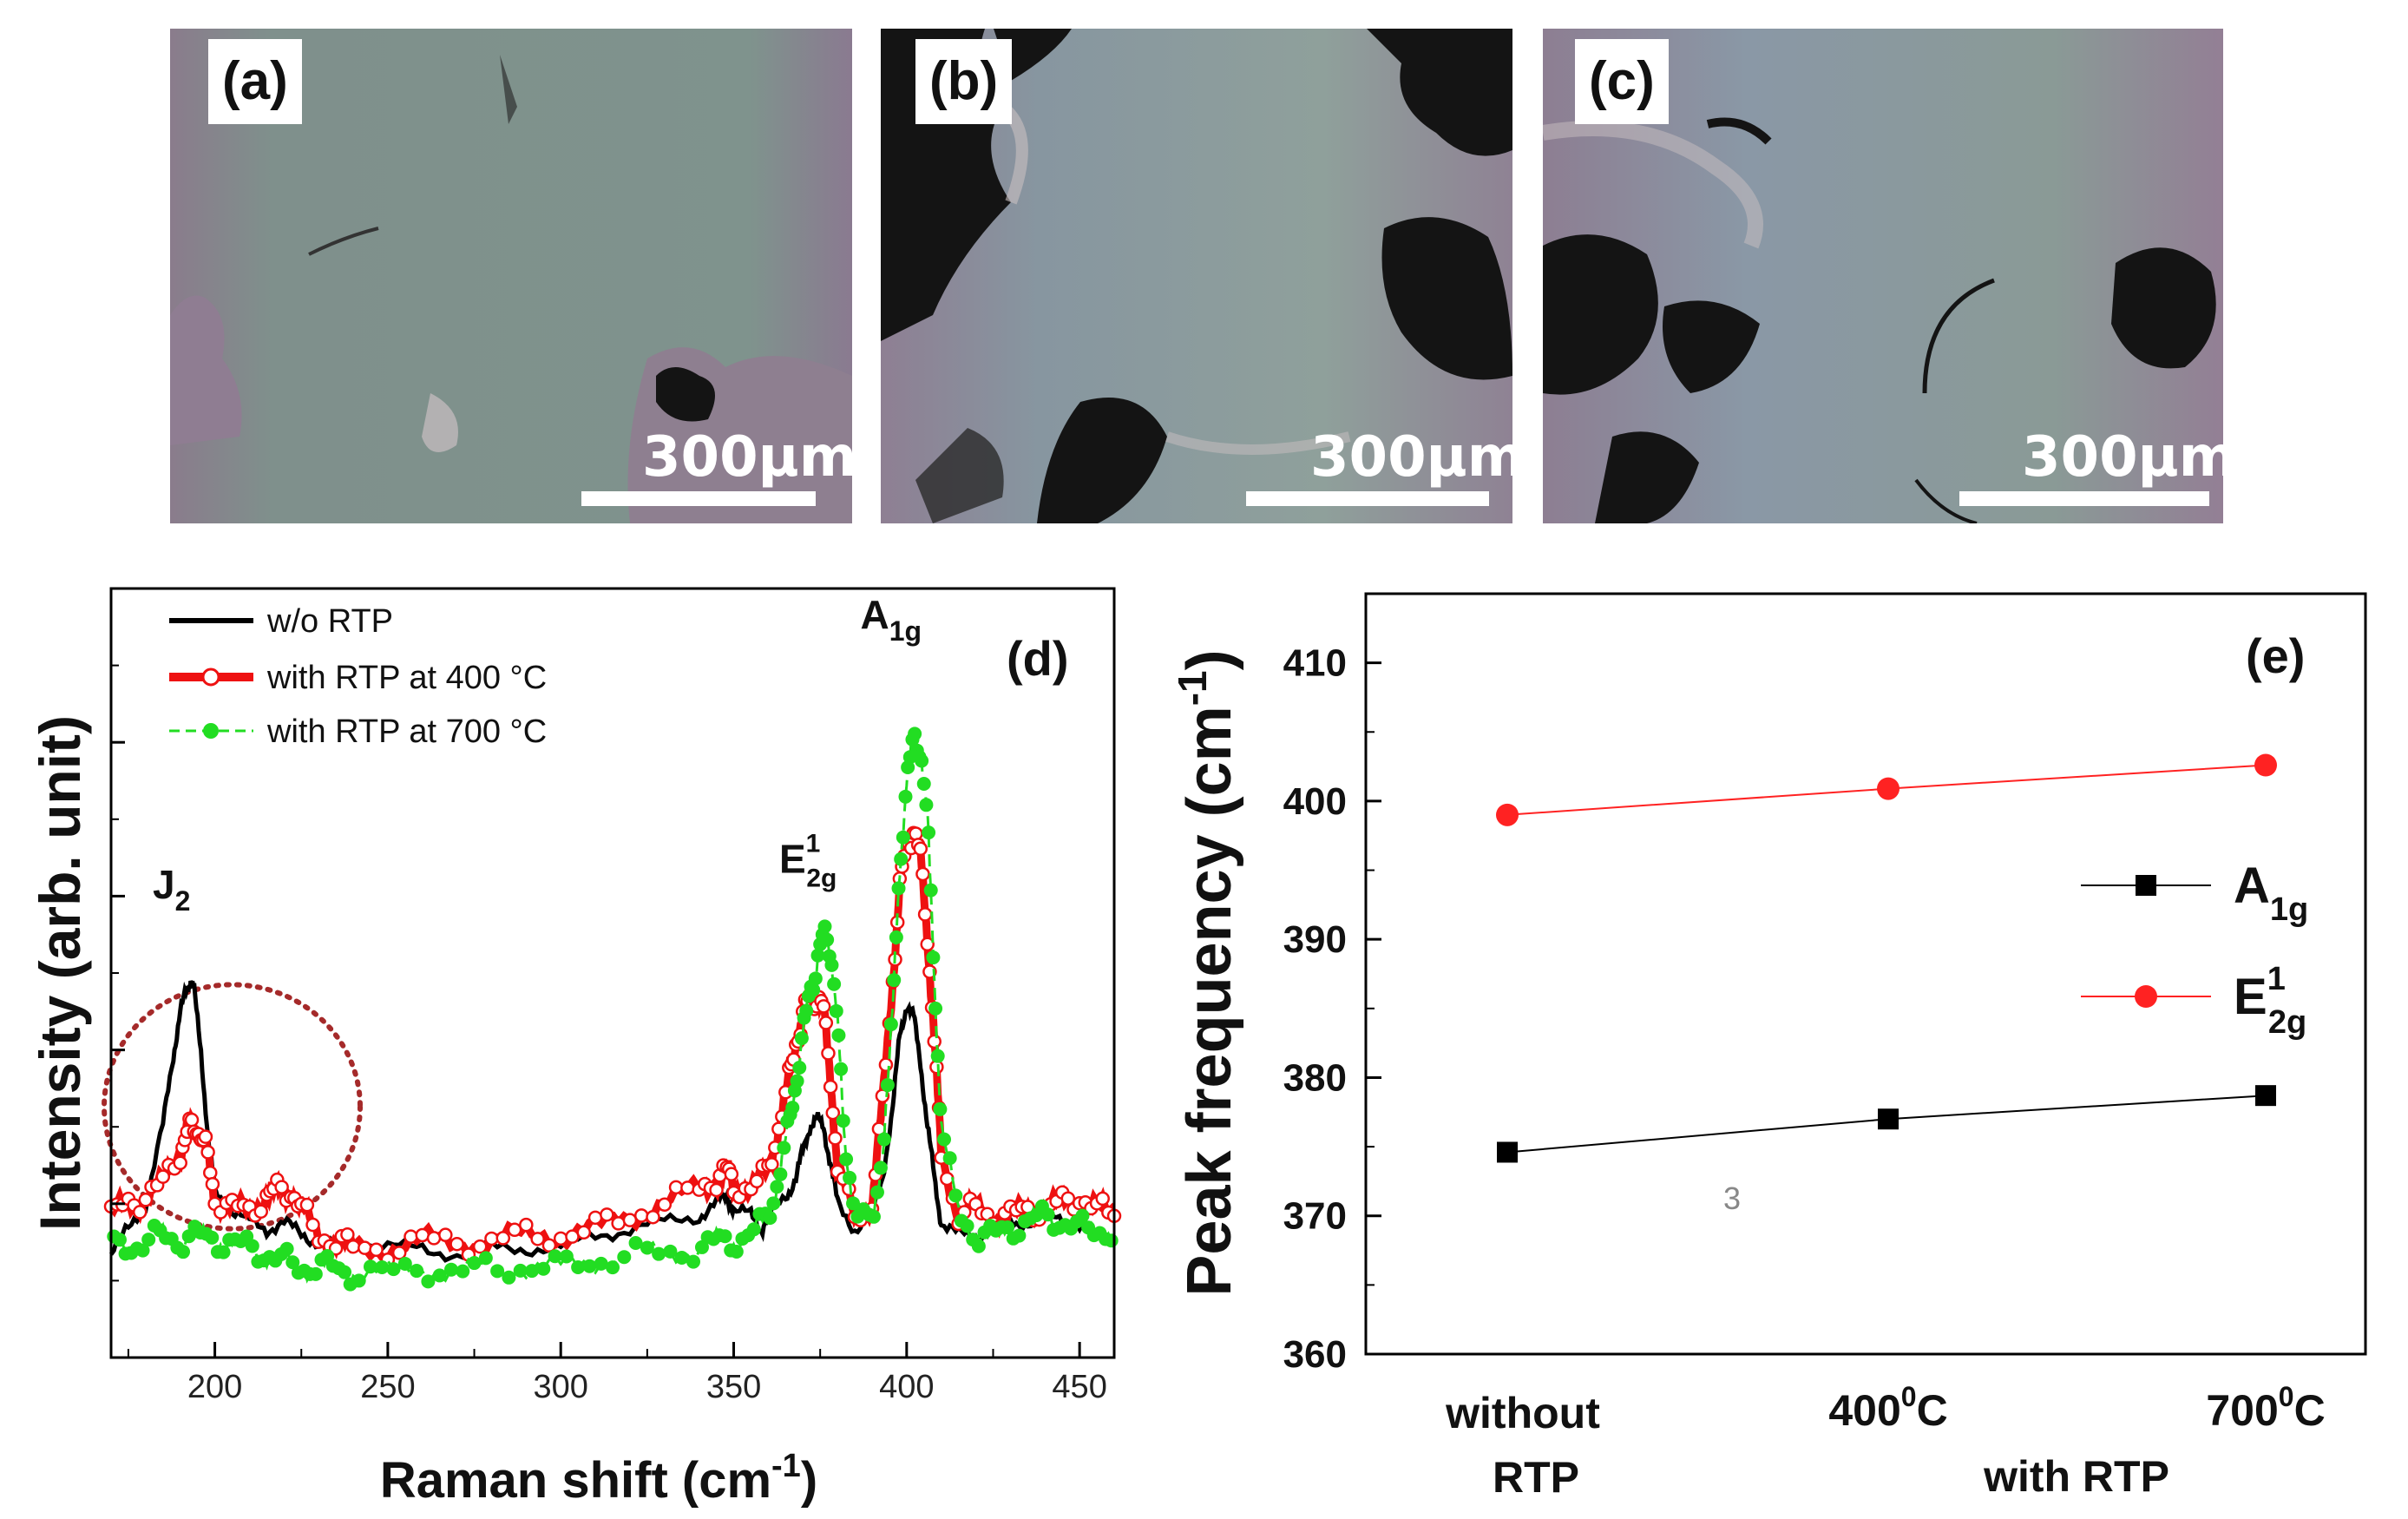 This screenshot has height=1519, width=2408. What do you see at coordinates (171, 889) in the screenshot?
I see `peak-annotation-0: J2` at bounding box center [171, 889].